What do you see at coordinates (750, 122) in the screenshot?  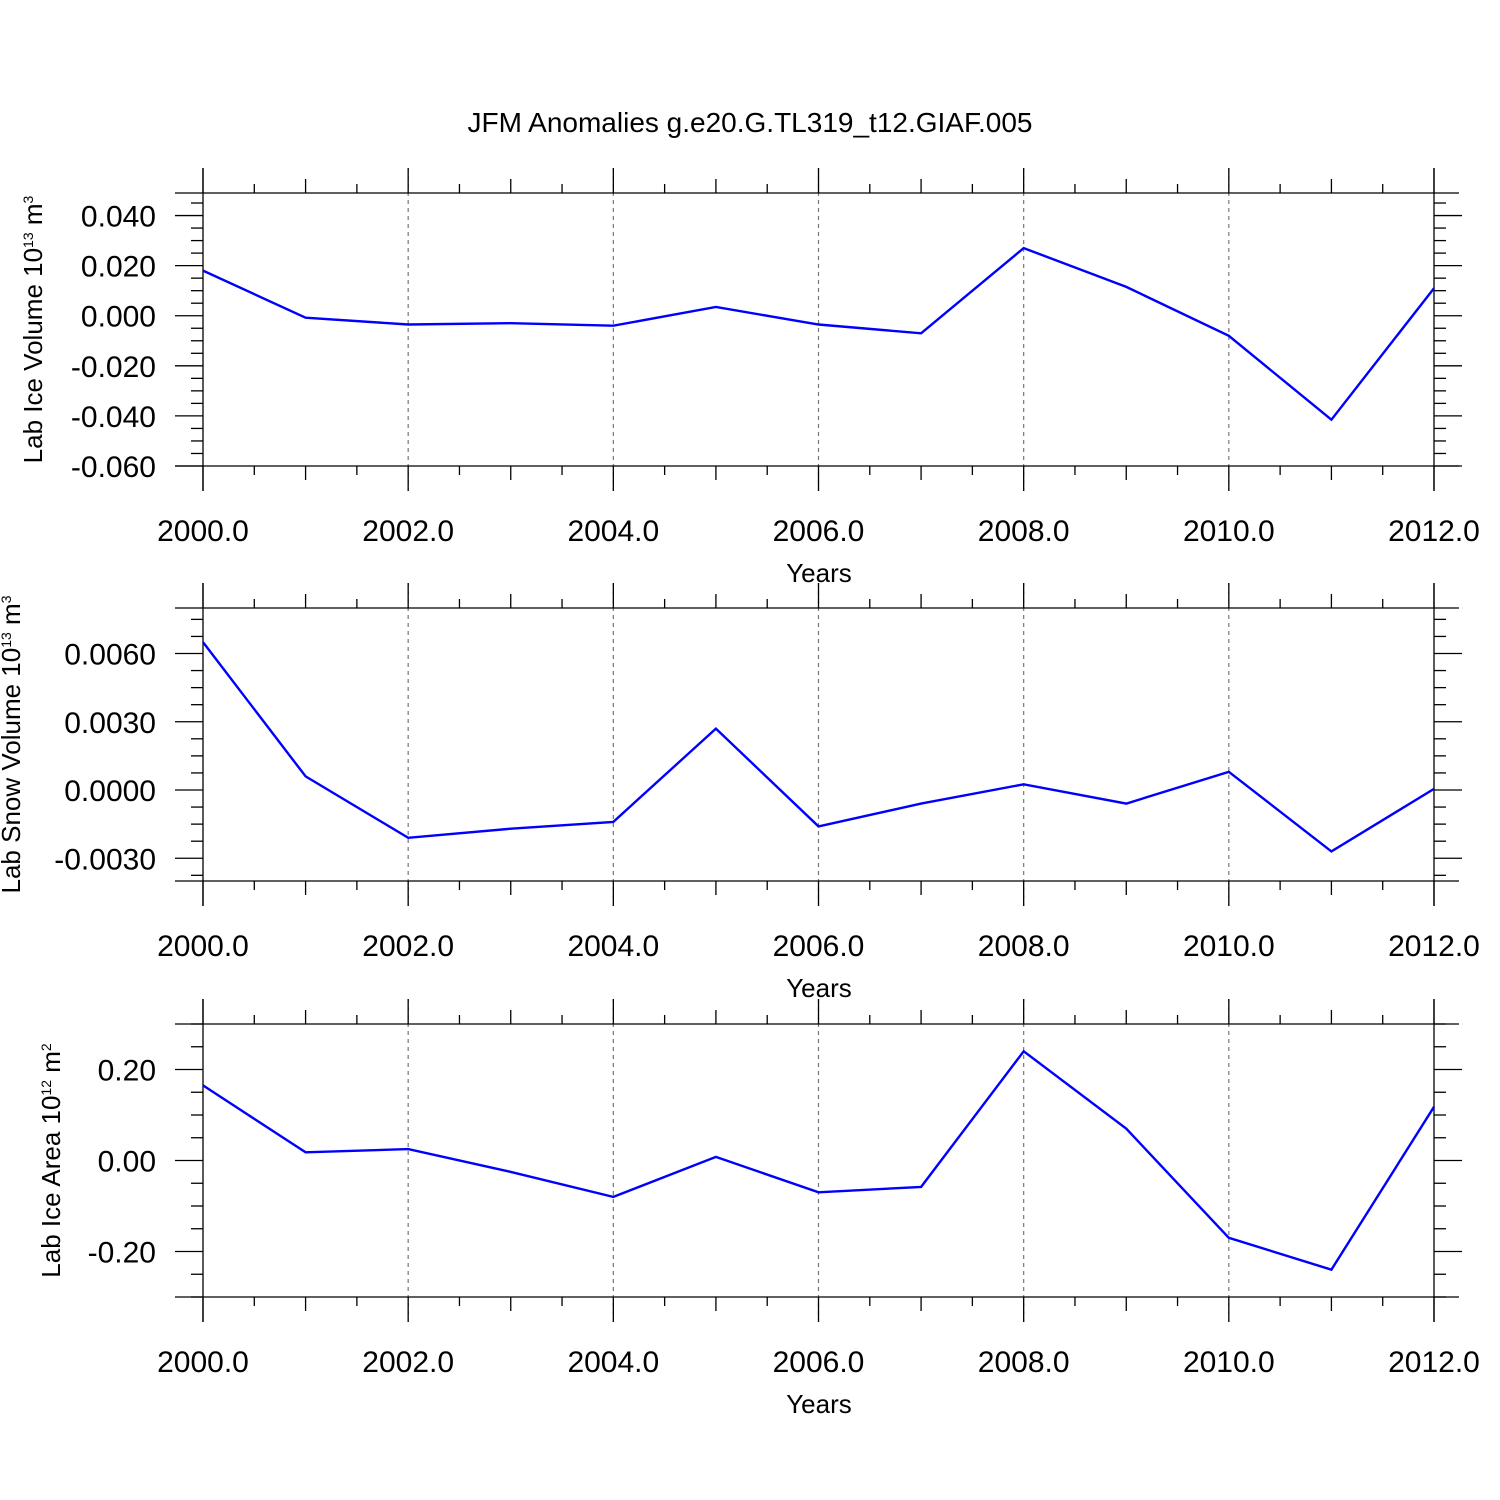 I see `chart-title: JFM Anomalies g.e20.G.TL319_t12.GIAF.005` at bounding box center [750, 122].